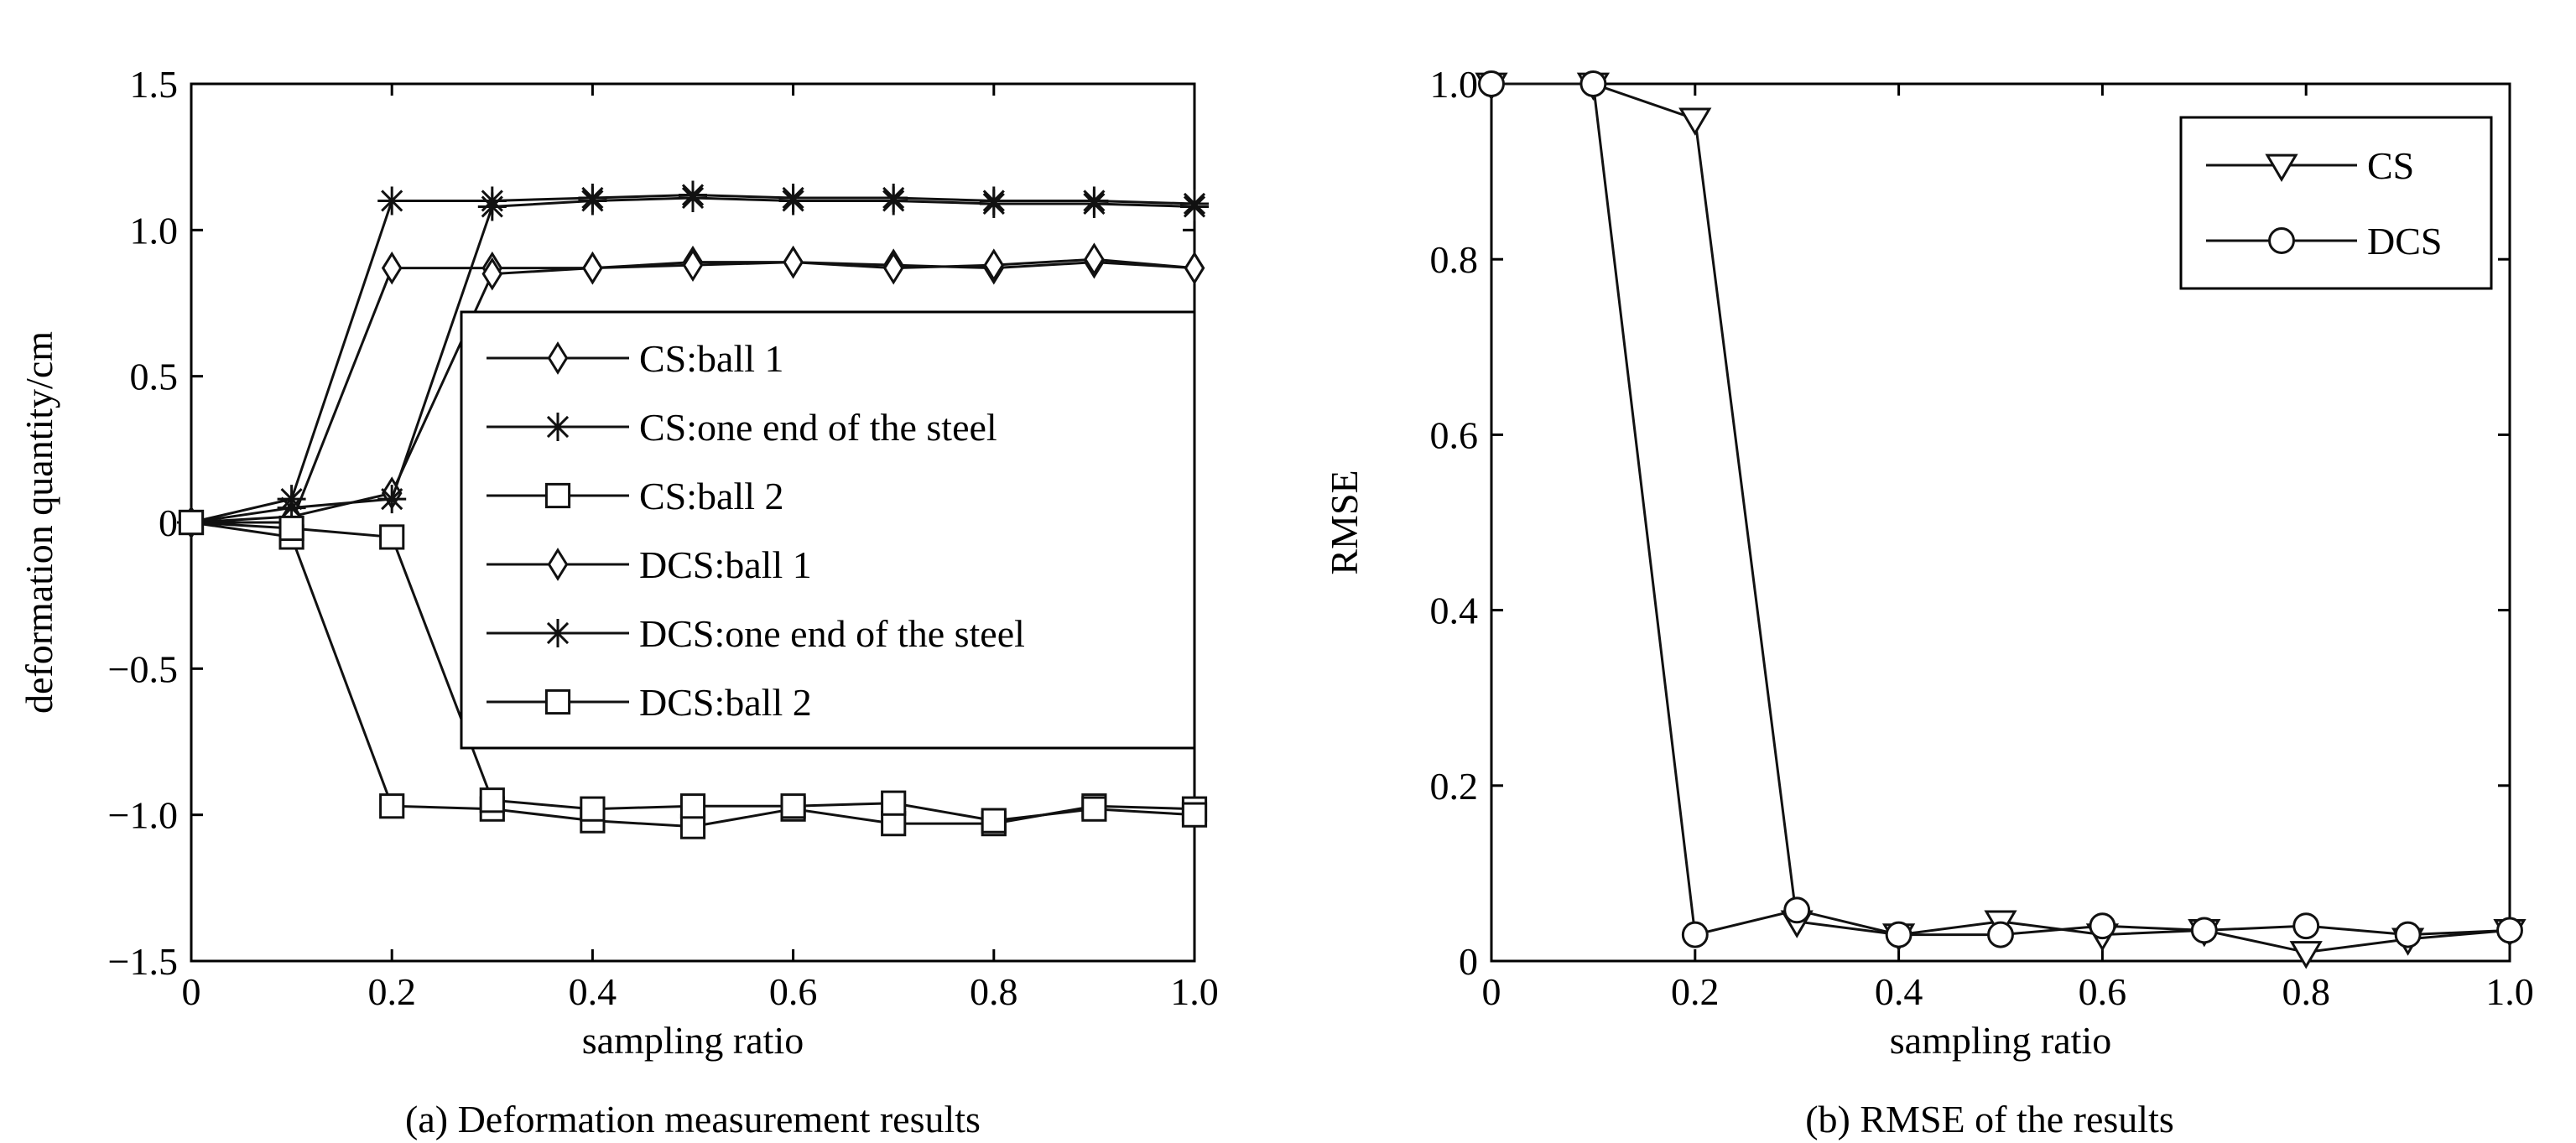  What do you see at coordinates (832, 633) in the screenshot?
I see `legend-label: DCS:one end of the steel` at bounding box center [832, 633].